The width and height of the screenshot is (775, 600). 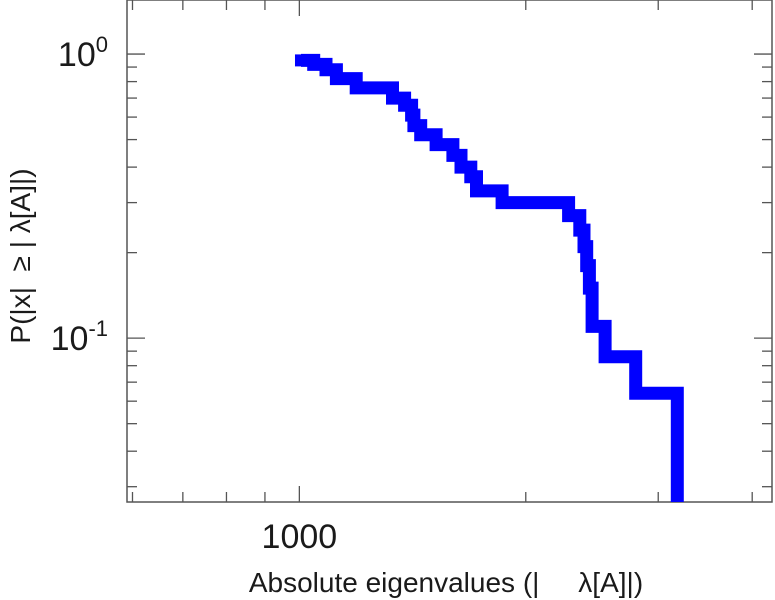 I want to click on x-tick-label: 1000, so click(x=300, y=537).